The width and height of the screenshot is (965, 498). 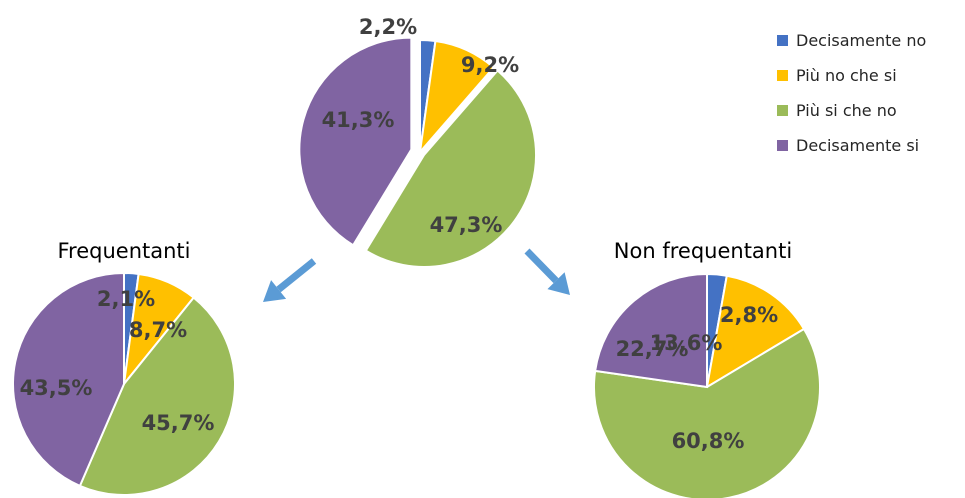 What do you see at coordinates (547, 271) in the screenshot?
I see `arrow-to-non-frequentanti` at bounding box center [547, 271].